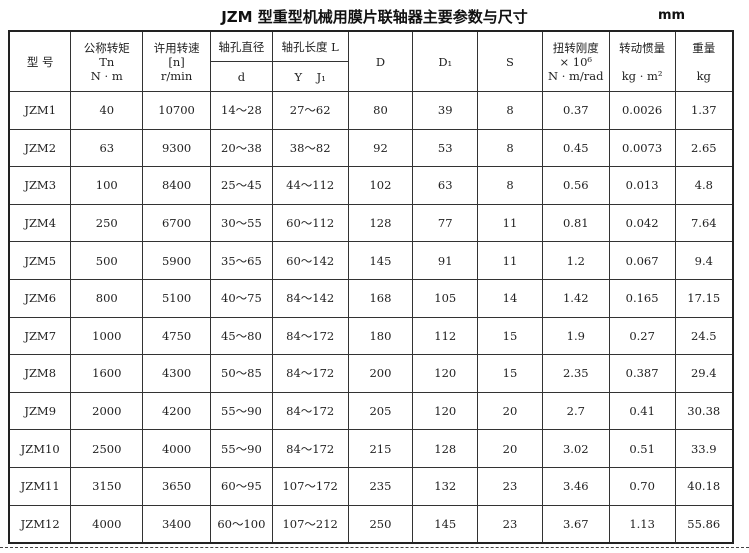  Describe the element at coordinates (40, 448) in the screenshot. I see `table-cell: JZM10` at that location.